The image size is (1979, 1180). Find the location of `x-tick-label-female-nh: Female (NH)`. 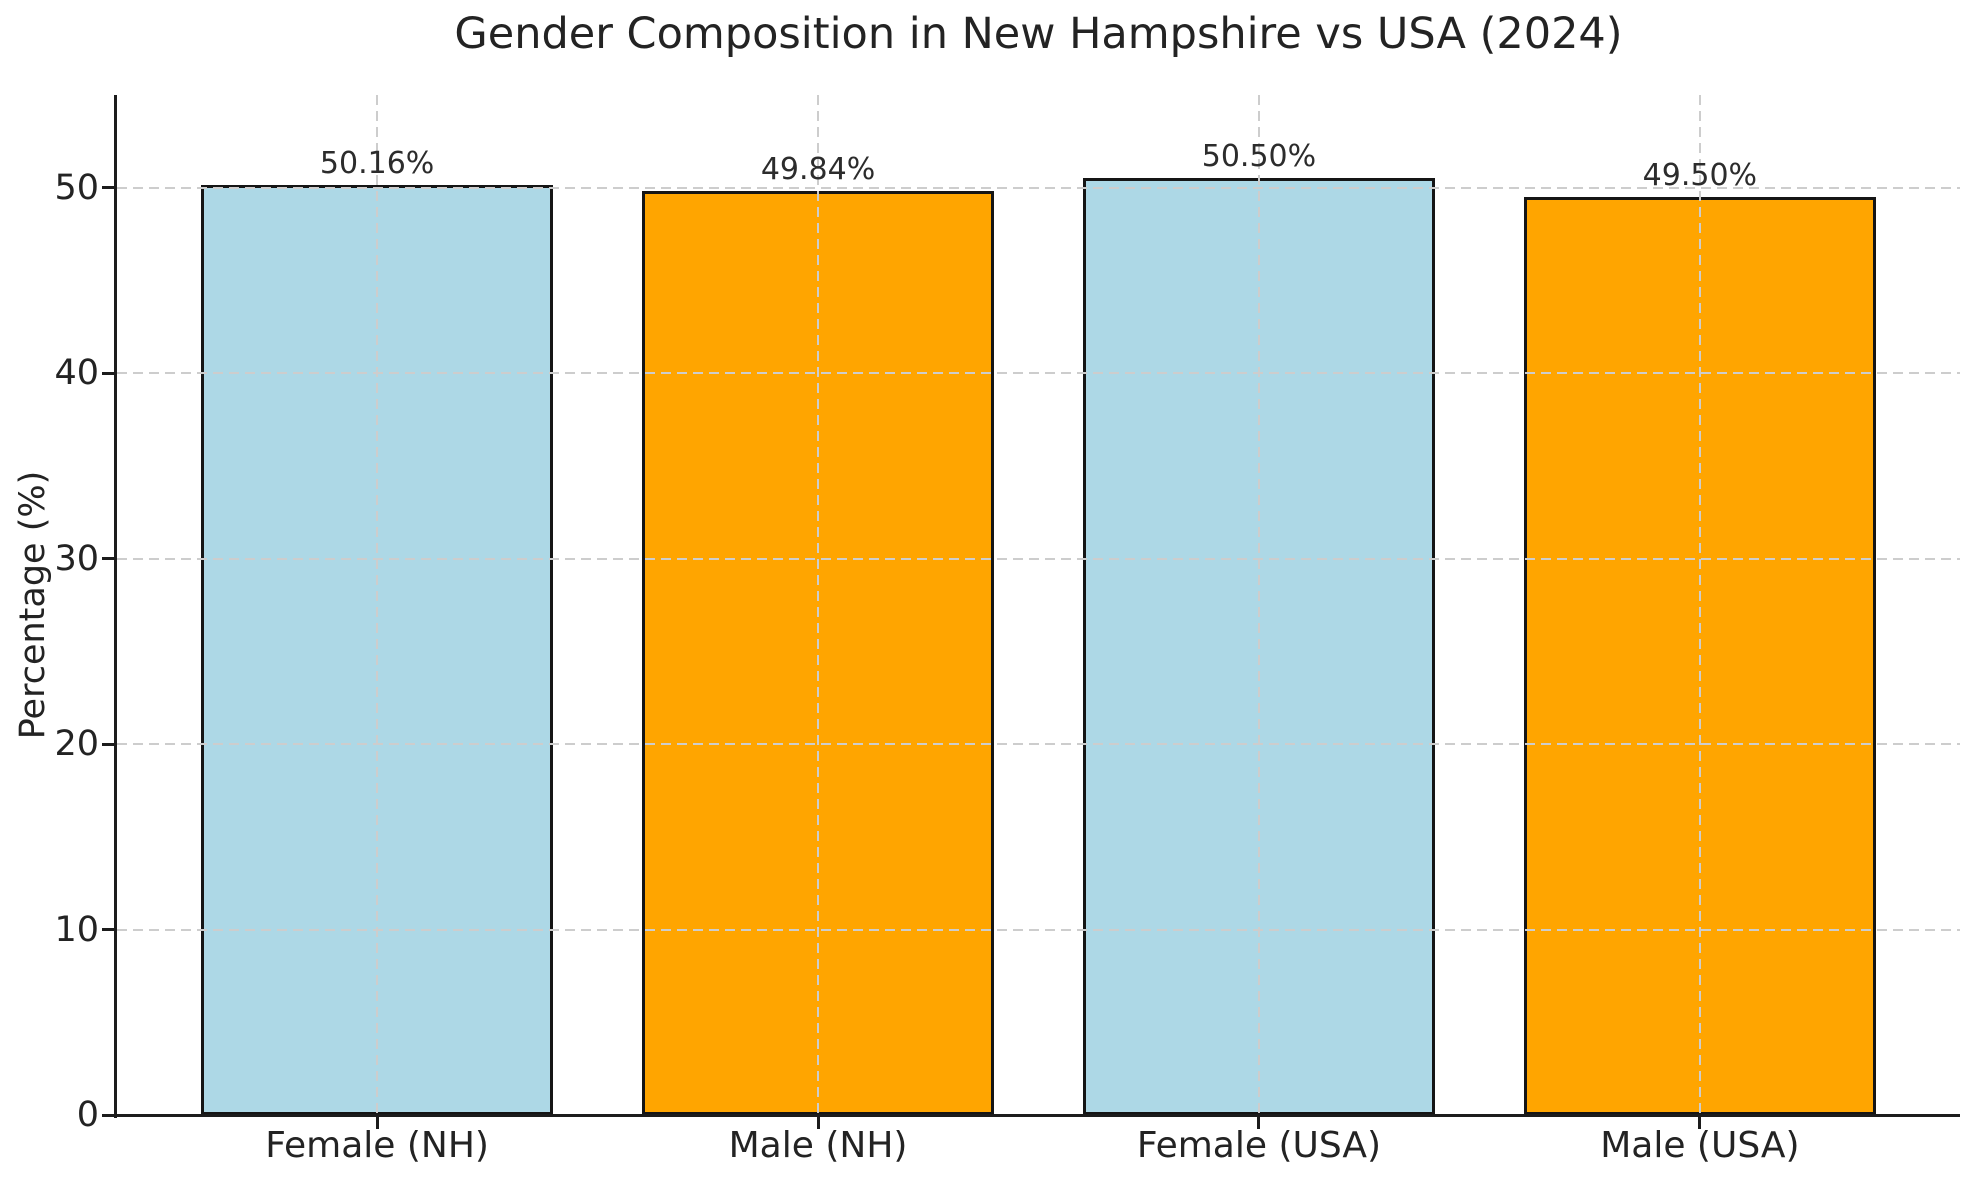

x-tick-label-female-nh: Female (NH) is located at coordinates (377, 1145).